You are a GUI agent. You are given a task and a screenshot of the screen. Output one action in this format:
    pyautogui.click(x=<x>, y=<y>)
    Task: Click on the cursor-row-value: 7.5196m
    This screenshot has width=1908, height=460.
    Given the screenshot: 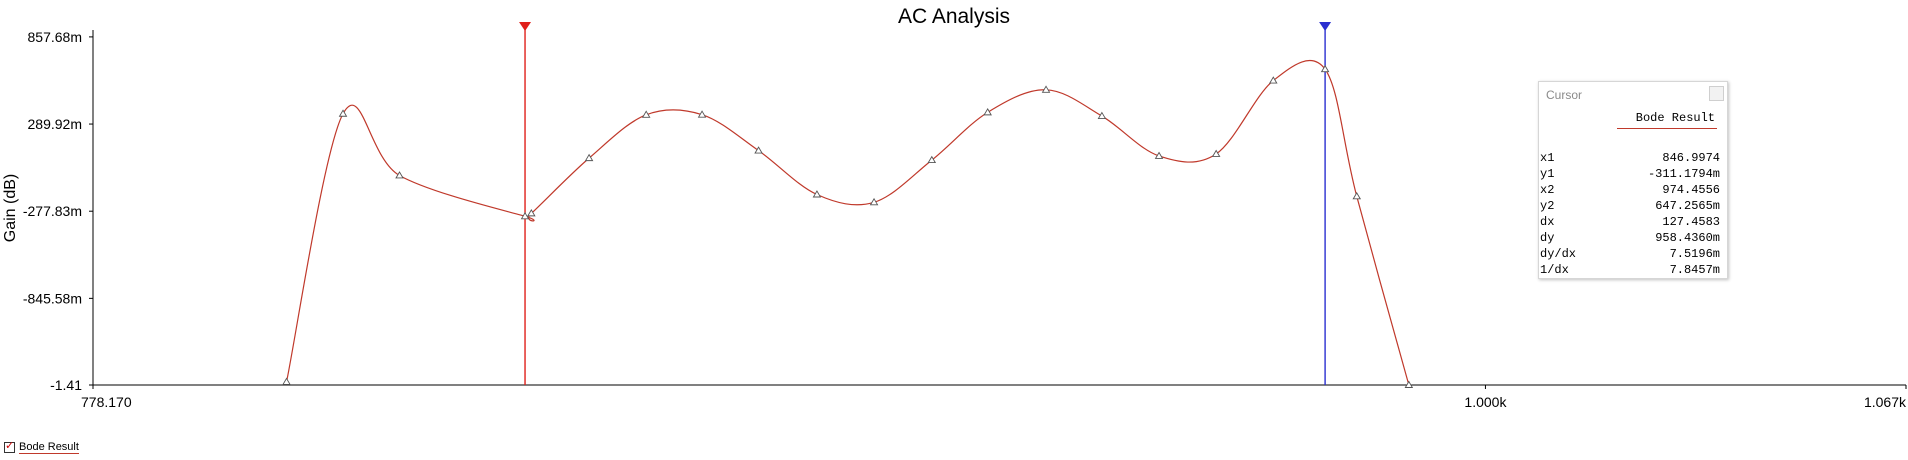 What is the action you would take?
    pyautogui.click(x=1694, y=254)
    